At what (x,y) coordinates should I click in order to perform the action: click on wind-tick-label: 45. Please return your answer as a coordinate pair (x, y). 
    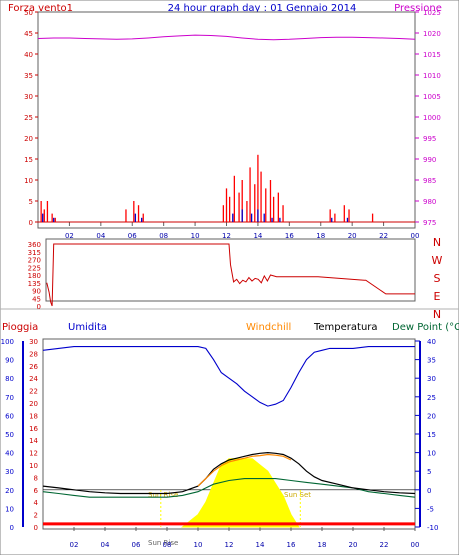
    Looking at the image, I should click on (28, 34).